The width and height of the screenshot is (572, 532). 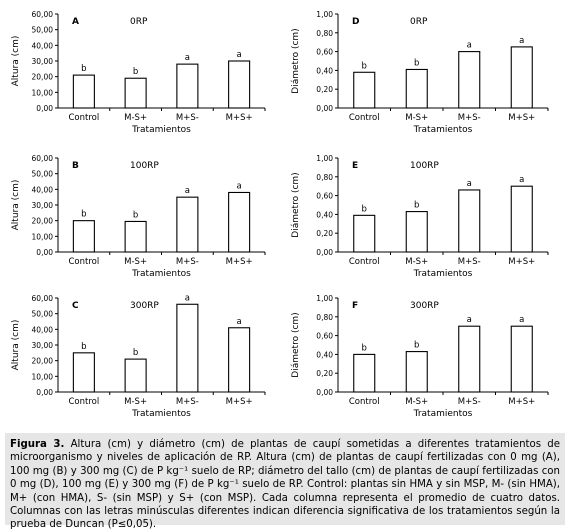 What do you see at coordinates (424, 306) in the screenshot?
I see `panel-annotation: 300RP` at bounding box center [424, 306].